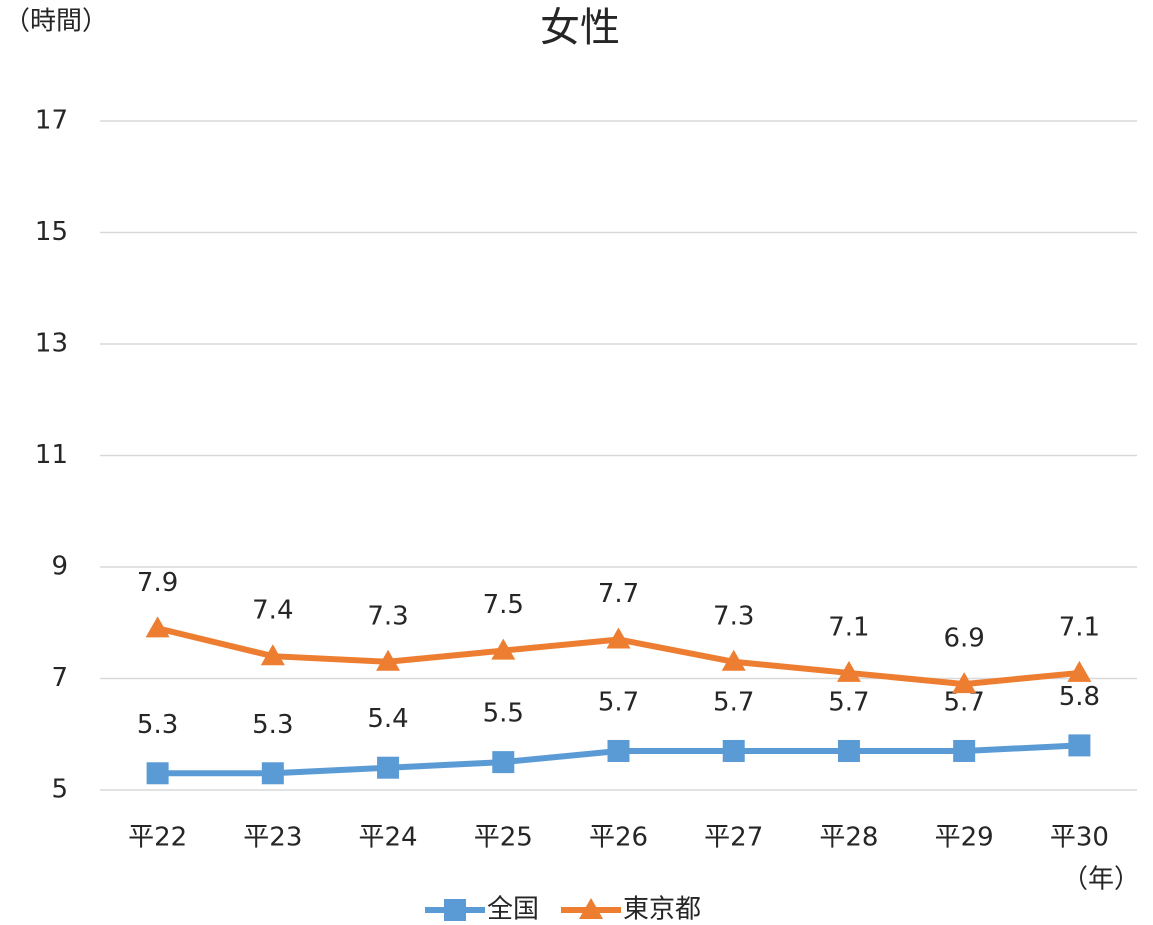  I want to click on data-label: 7.9, so click(157, 583).